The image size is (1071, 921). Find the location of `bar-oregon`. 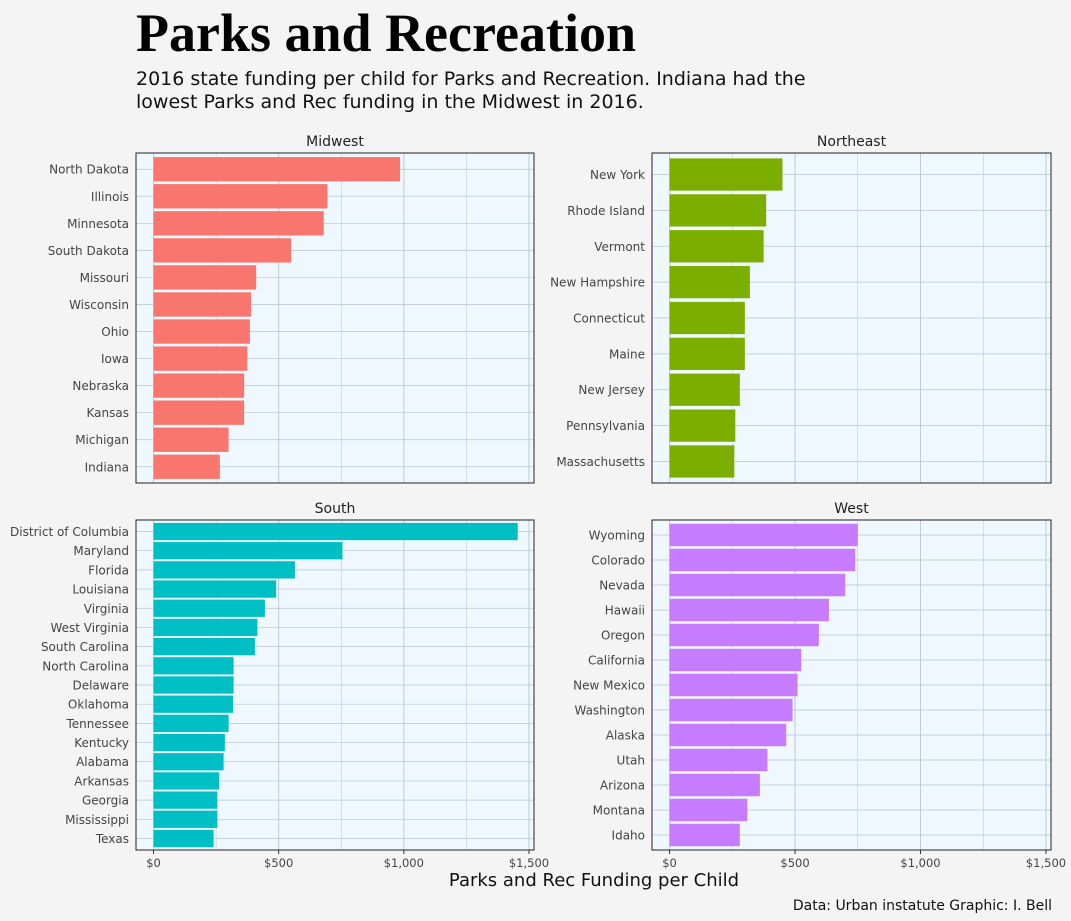

bar-oregon is located at coordinates (744, 635).